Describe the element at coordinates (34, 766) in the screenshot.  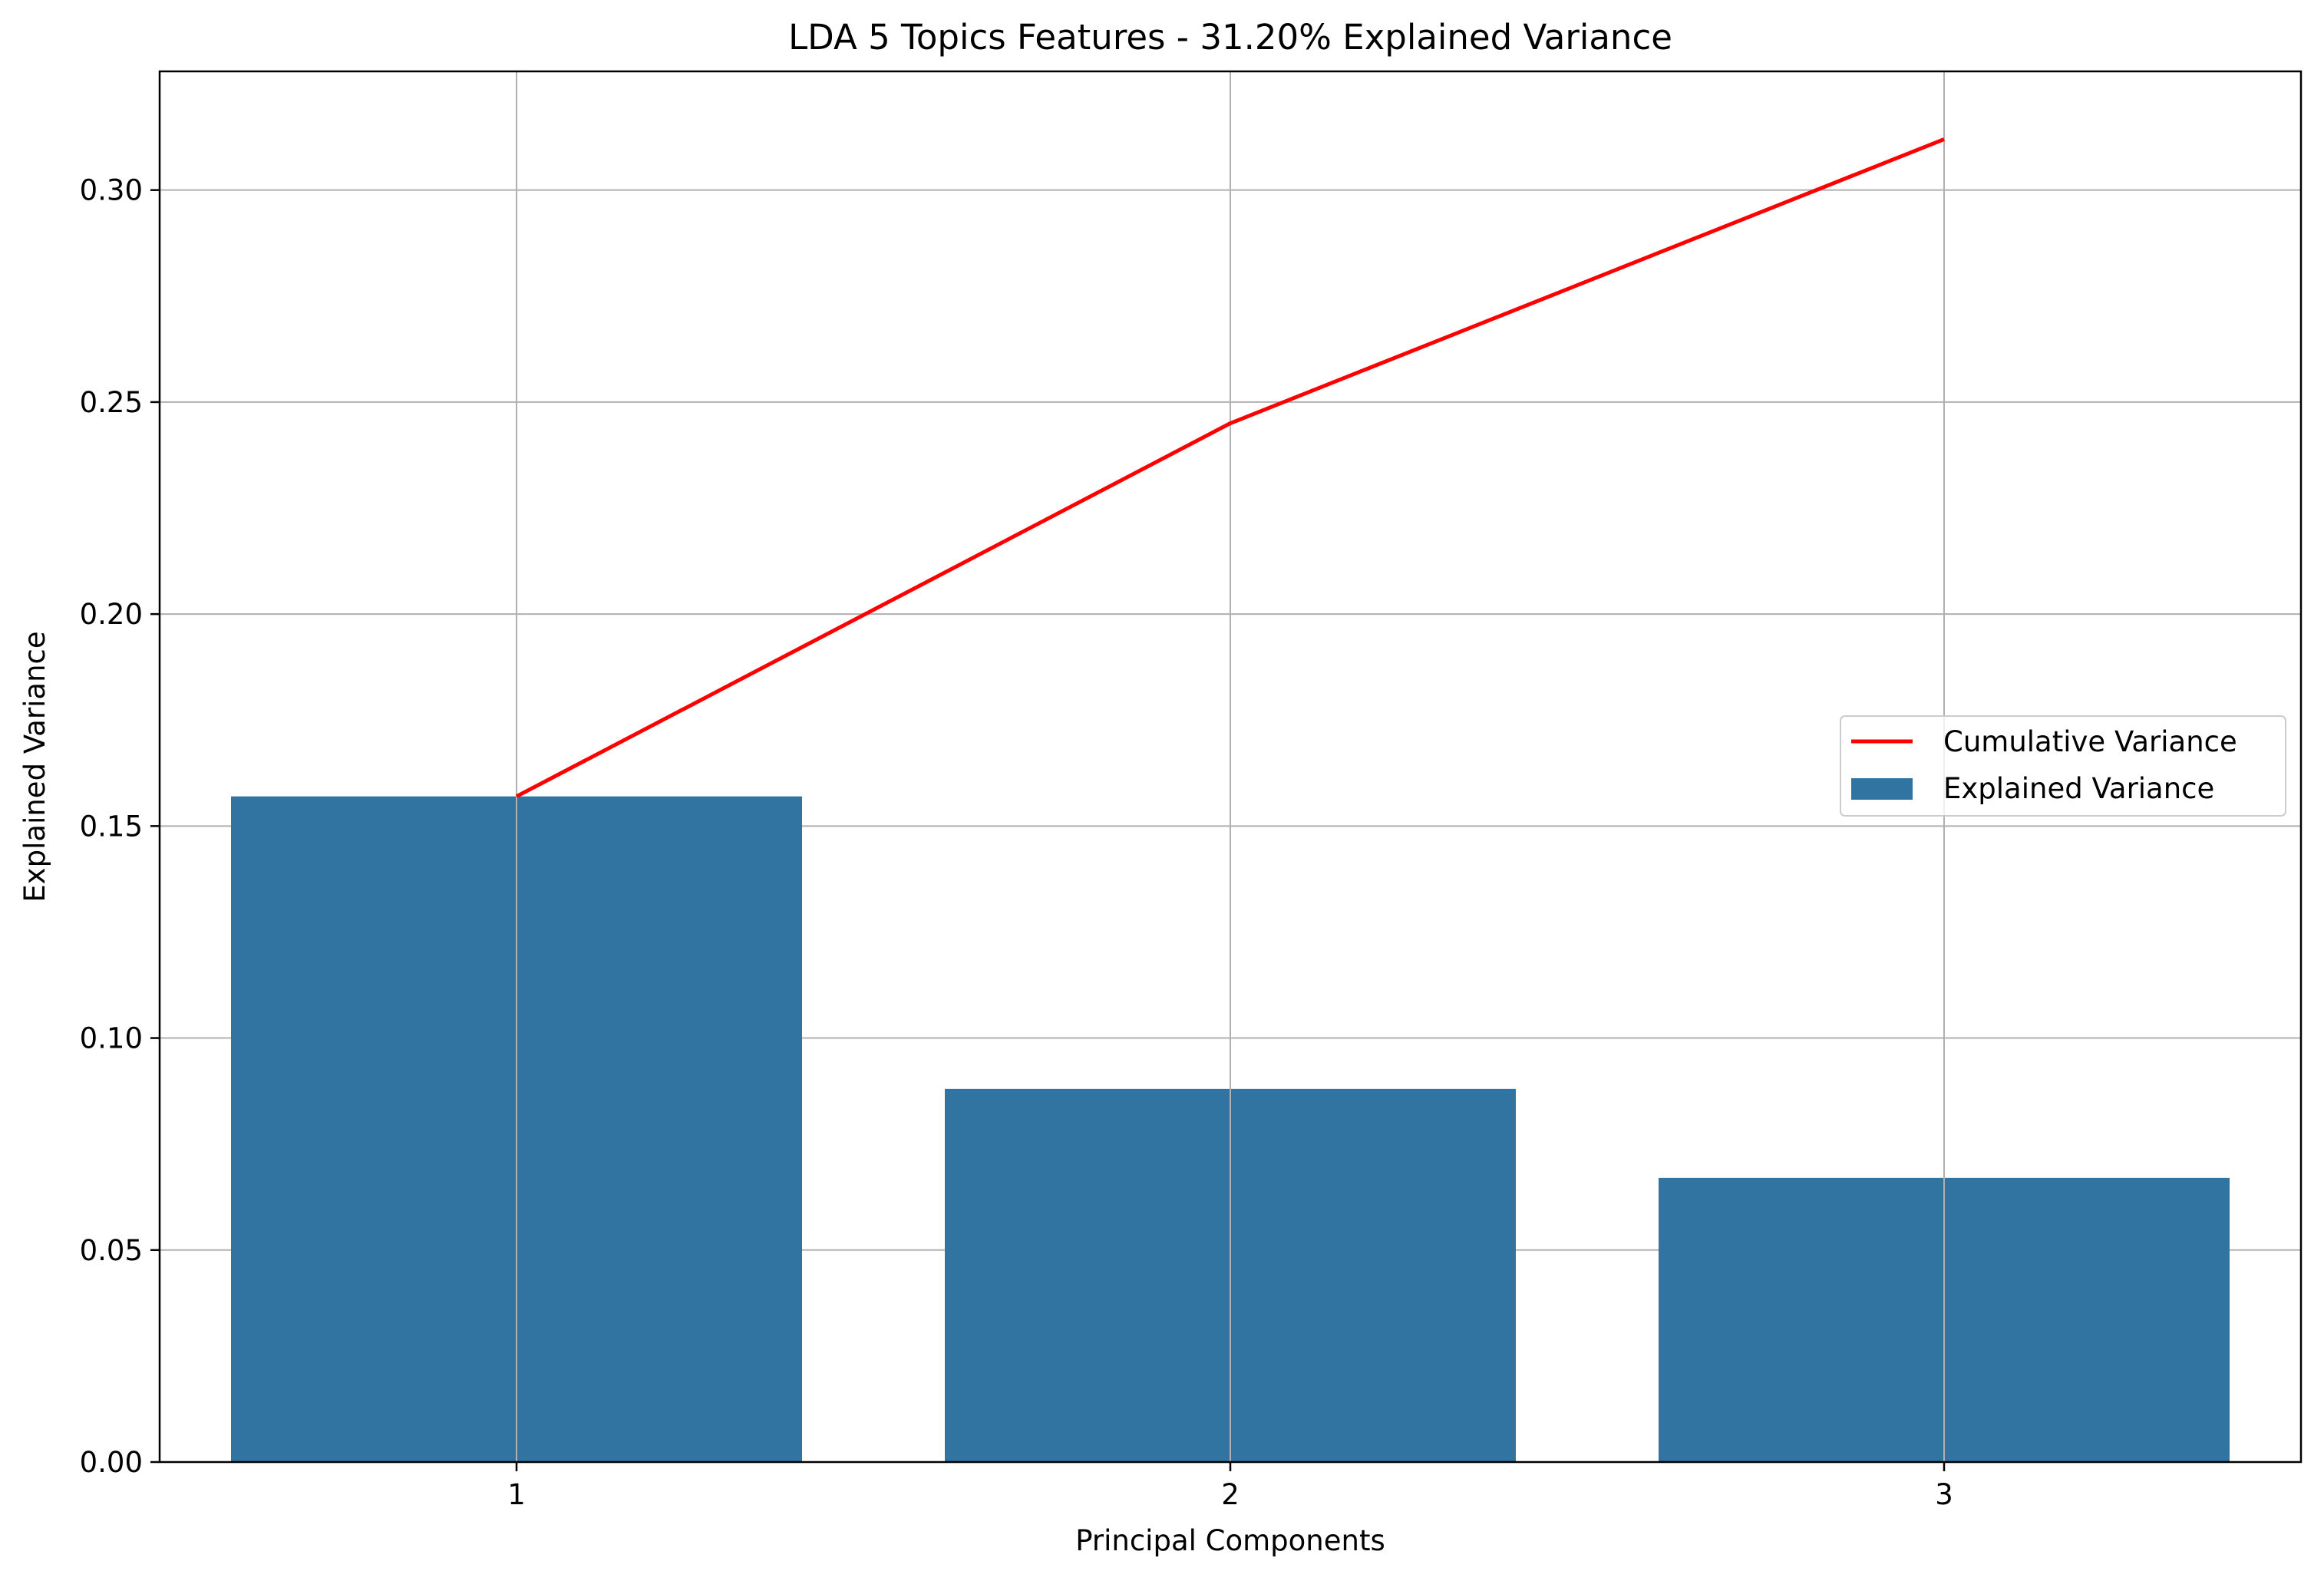
I see `y-axis-label: Explained Variance` at that location.